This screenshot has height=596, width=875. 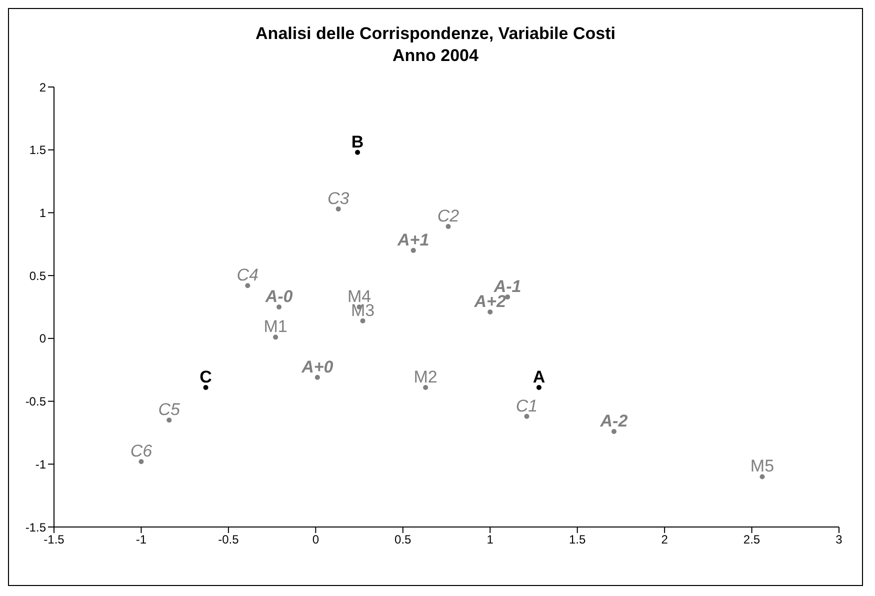 I want to click on y-tick-label: 1, so click(x=42, y=213).